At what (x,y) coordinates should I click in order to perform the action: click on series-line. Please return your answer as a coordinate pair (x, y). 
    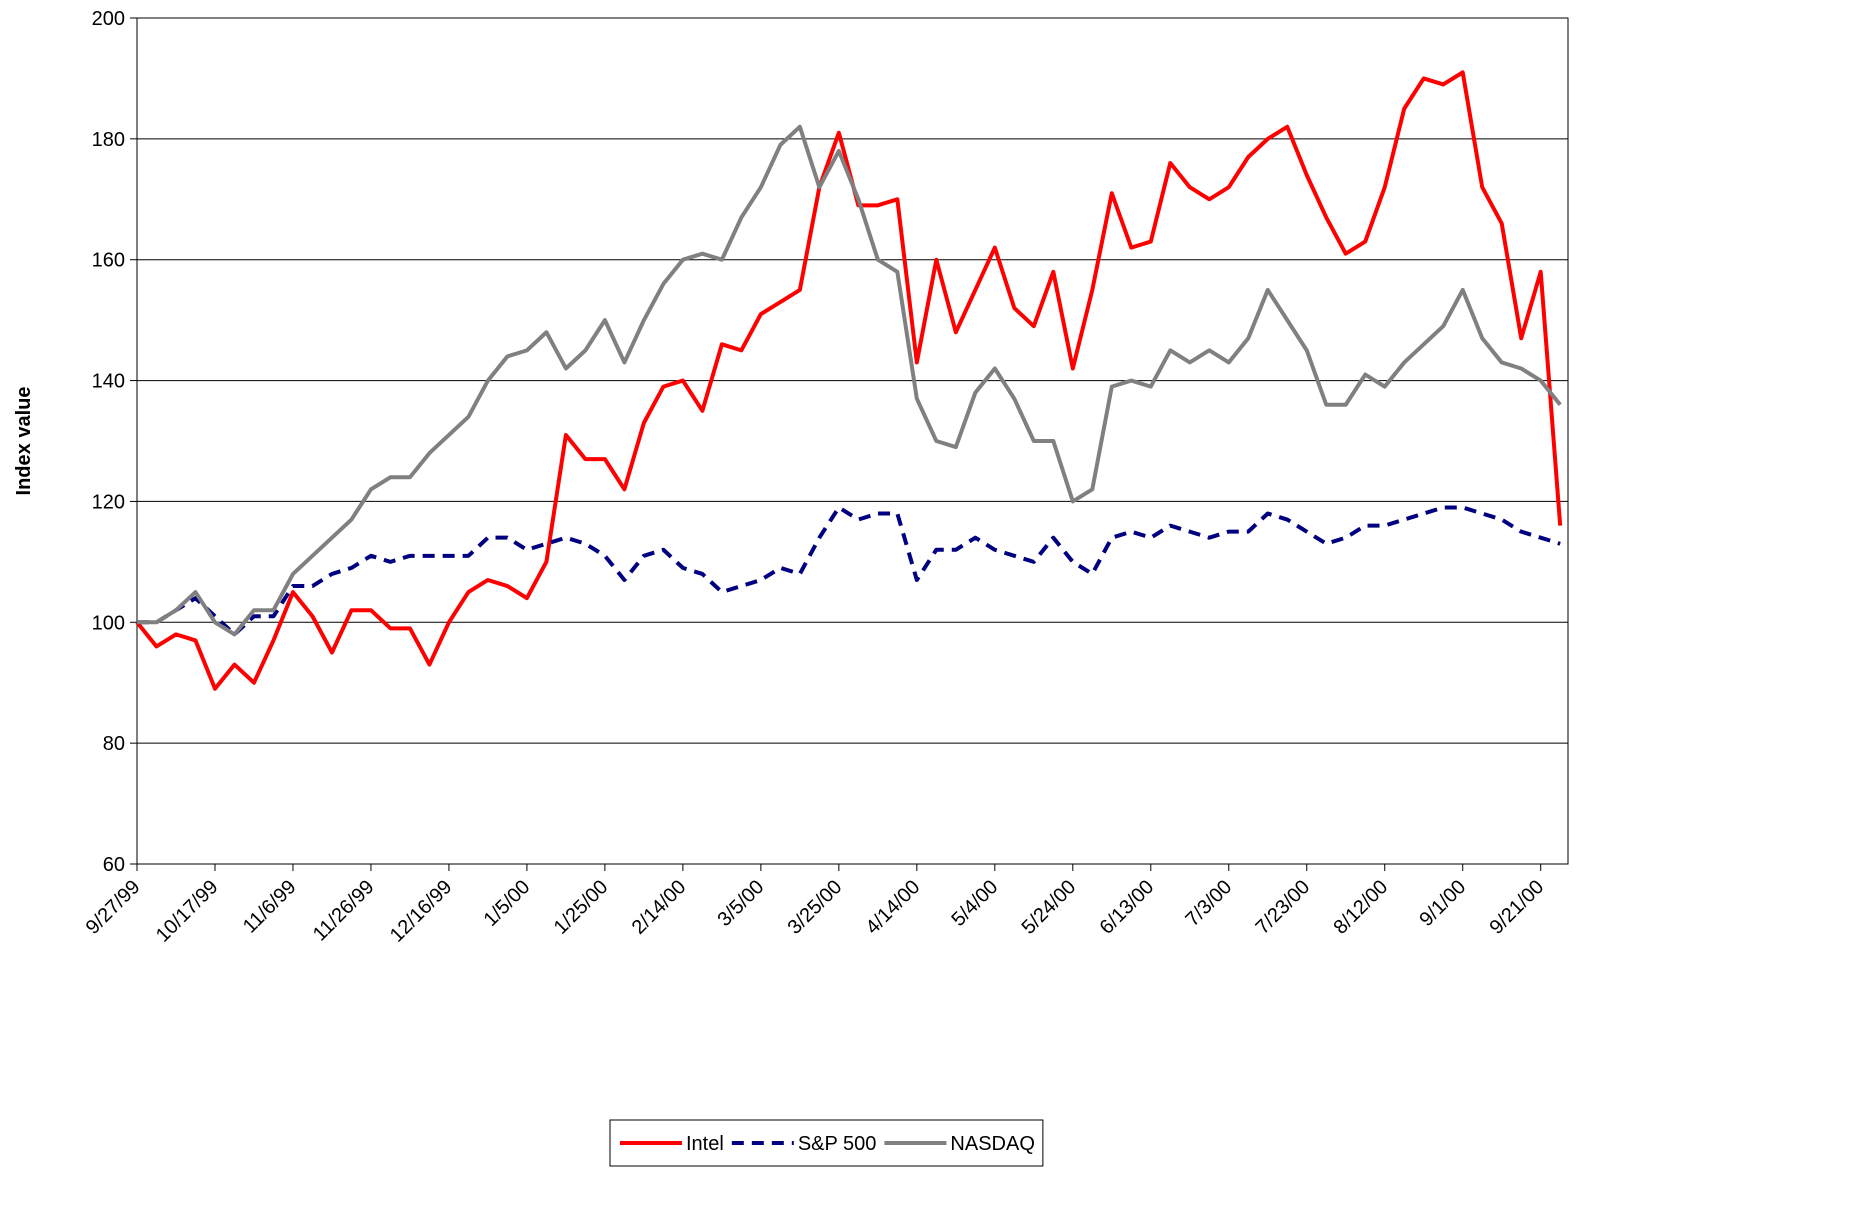
    Looking at the image, I should click on (849, 571).